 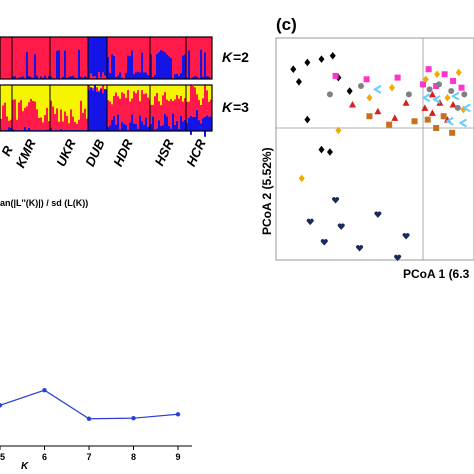 What do you see at coordinates (286, 24) in the screenshot?
I see `pcoa-panel-label: (c)` at bounding box center [286, 24].